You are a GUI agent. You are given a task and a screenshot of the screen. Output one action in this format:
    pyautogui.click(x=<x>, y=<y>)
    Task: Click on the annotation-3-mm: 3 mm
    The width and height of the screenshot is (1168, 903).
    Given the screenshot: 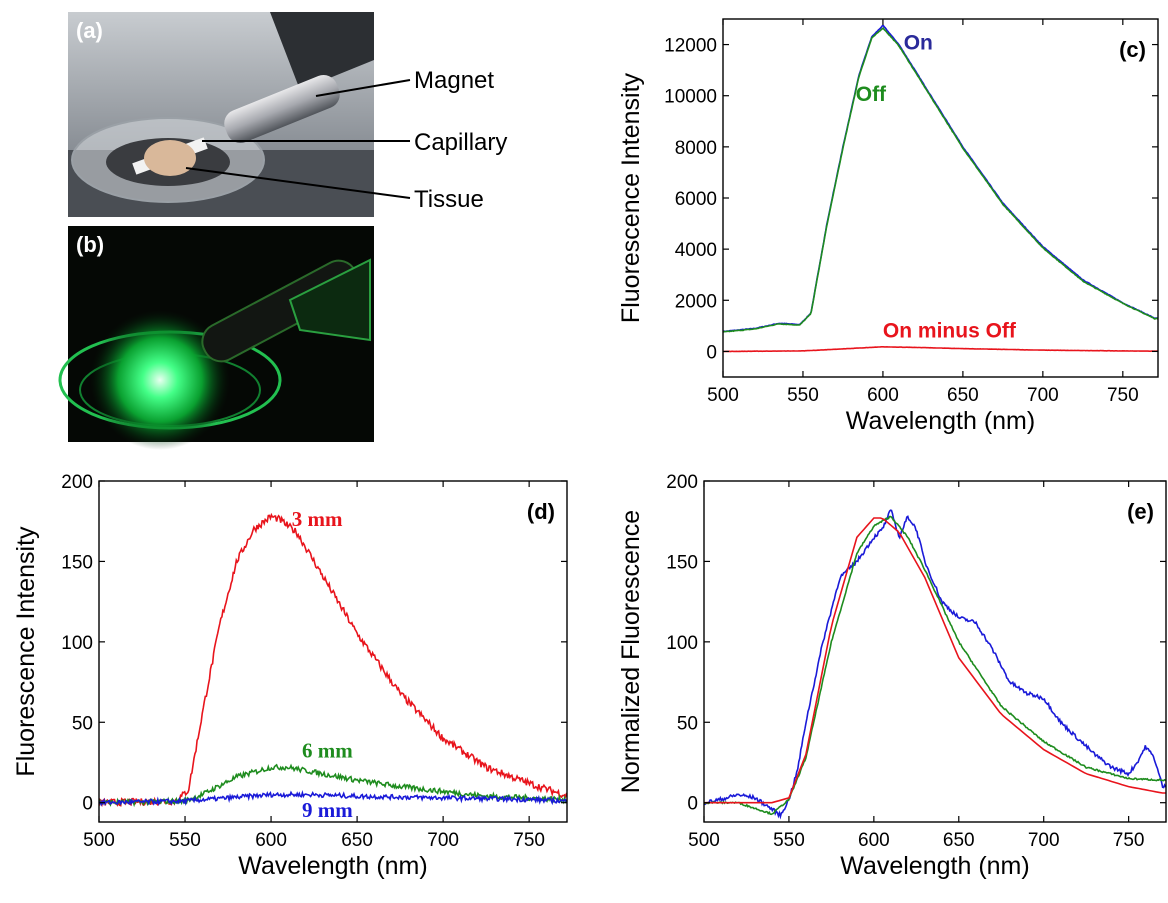 What is the action you would take?
    pyautogui.click(x=317, y=519)
    